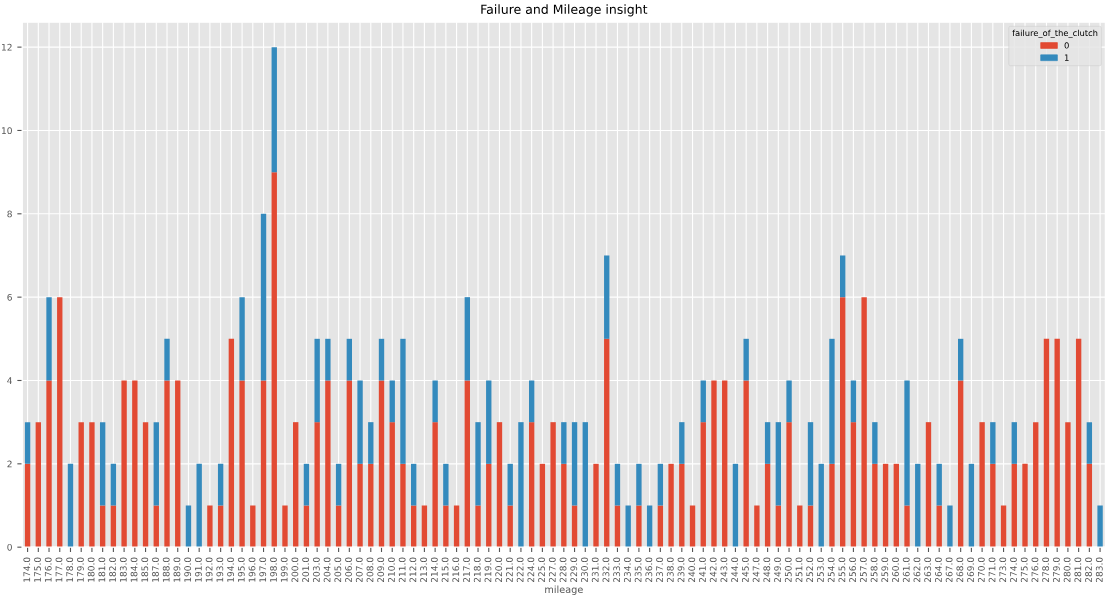  I want to click on x-tick-label: 255.0, so click(842, 570).